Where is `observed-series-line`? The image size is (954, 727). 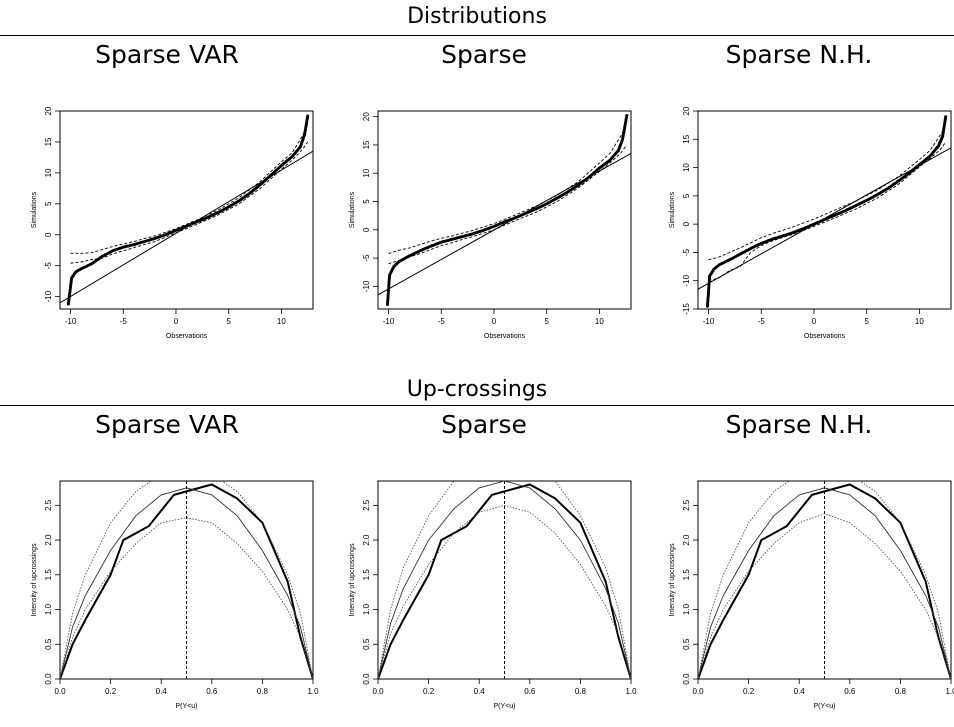
observed-series-line is located at coordinates (824, 581).